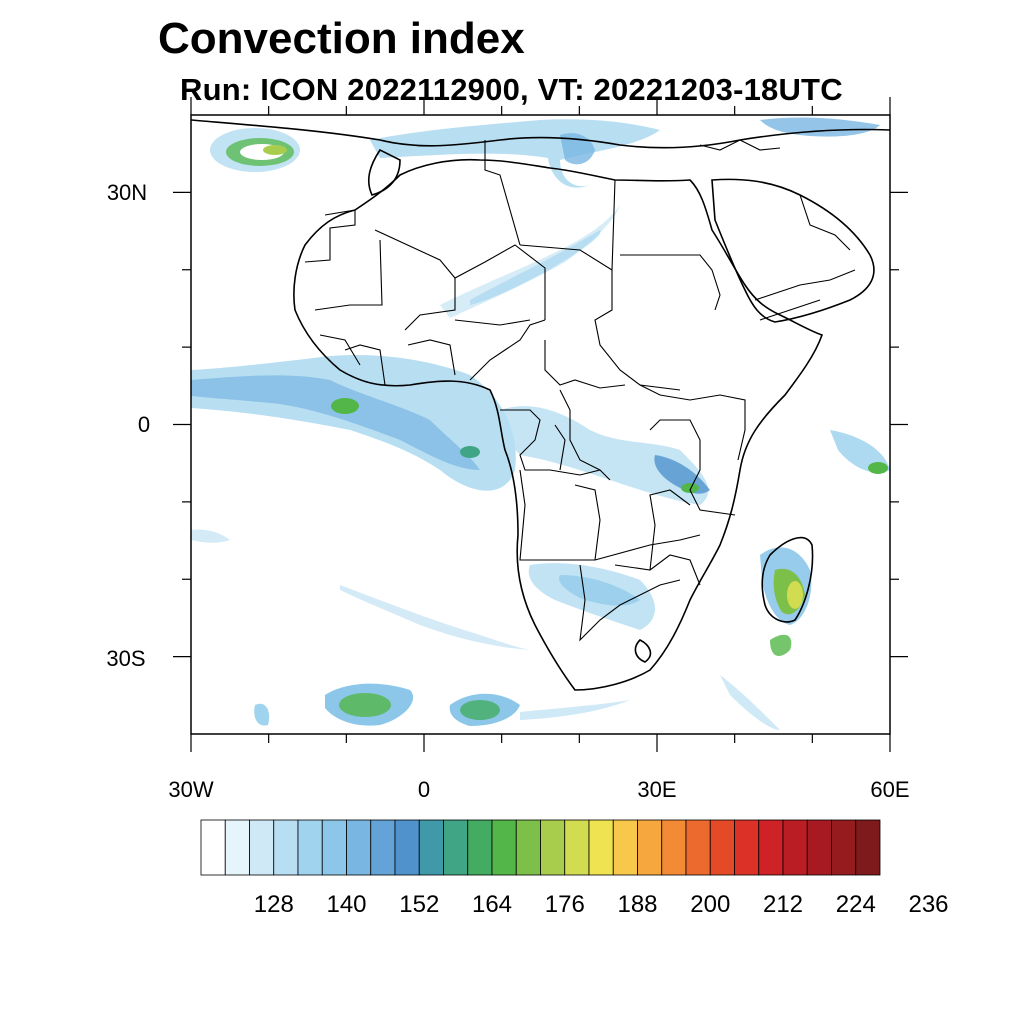 This screenshot has width=1024, height=1024. What do you see at coordinates (424, 789) in the screenshot?
I see `lon-label-0: 0` at bounding box center [424, 789].